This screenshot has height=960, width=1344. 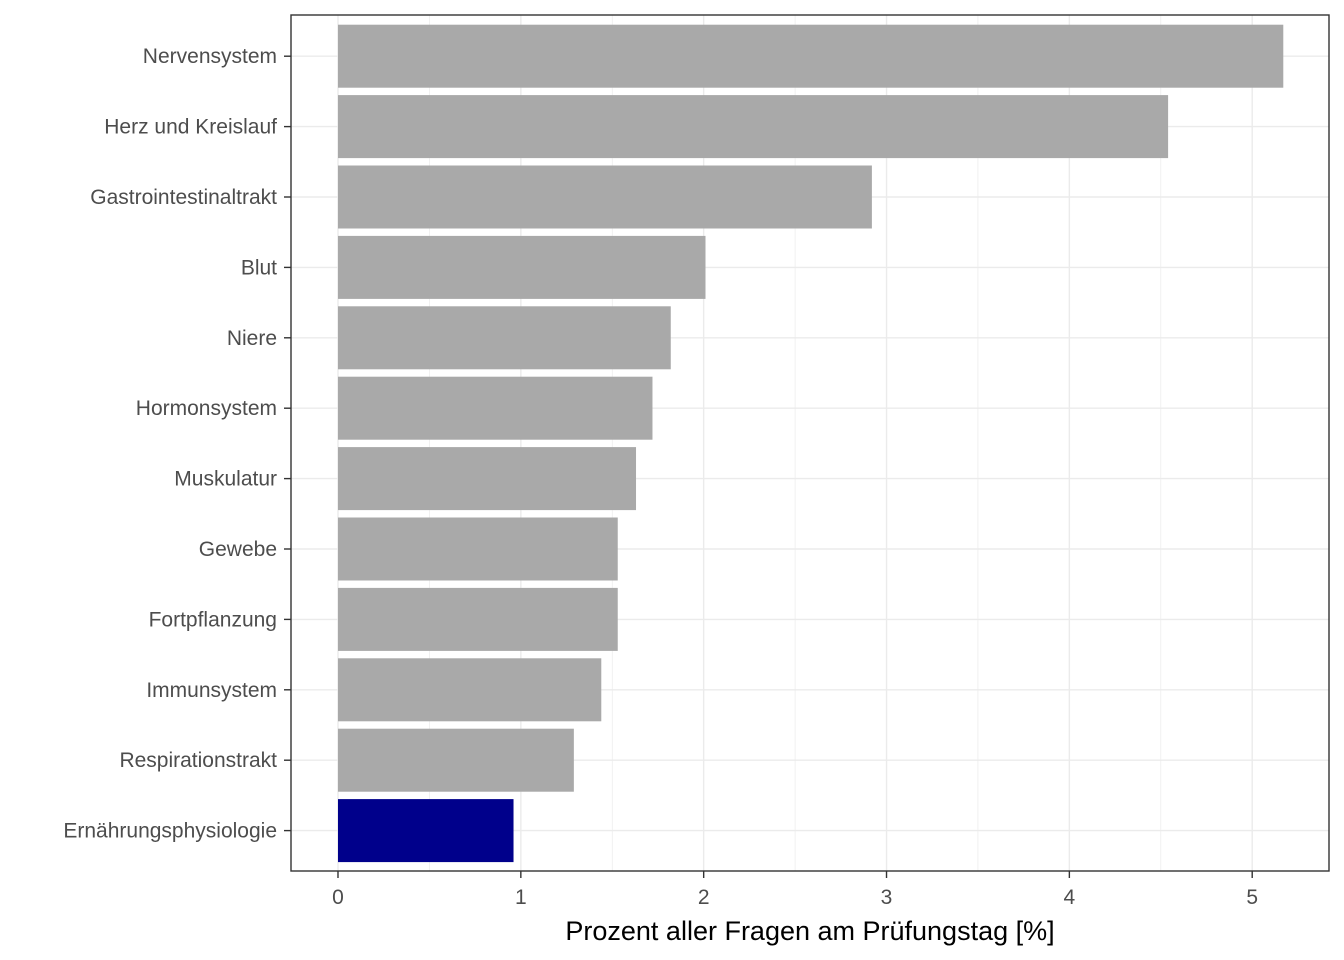 I want to click on y-tick-label: Herz und Kreislauf, so click(x=190, y=127).